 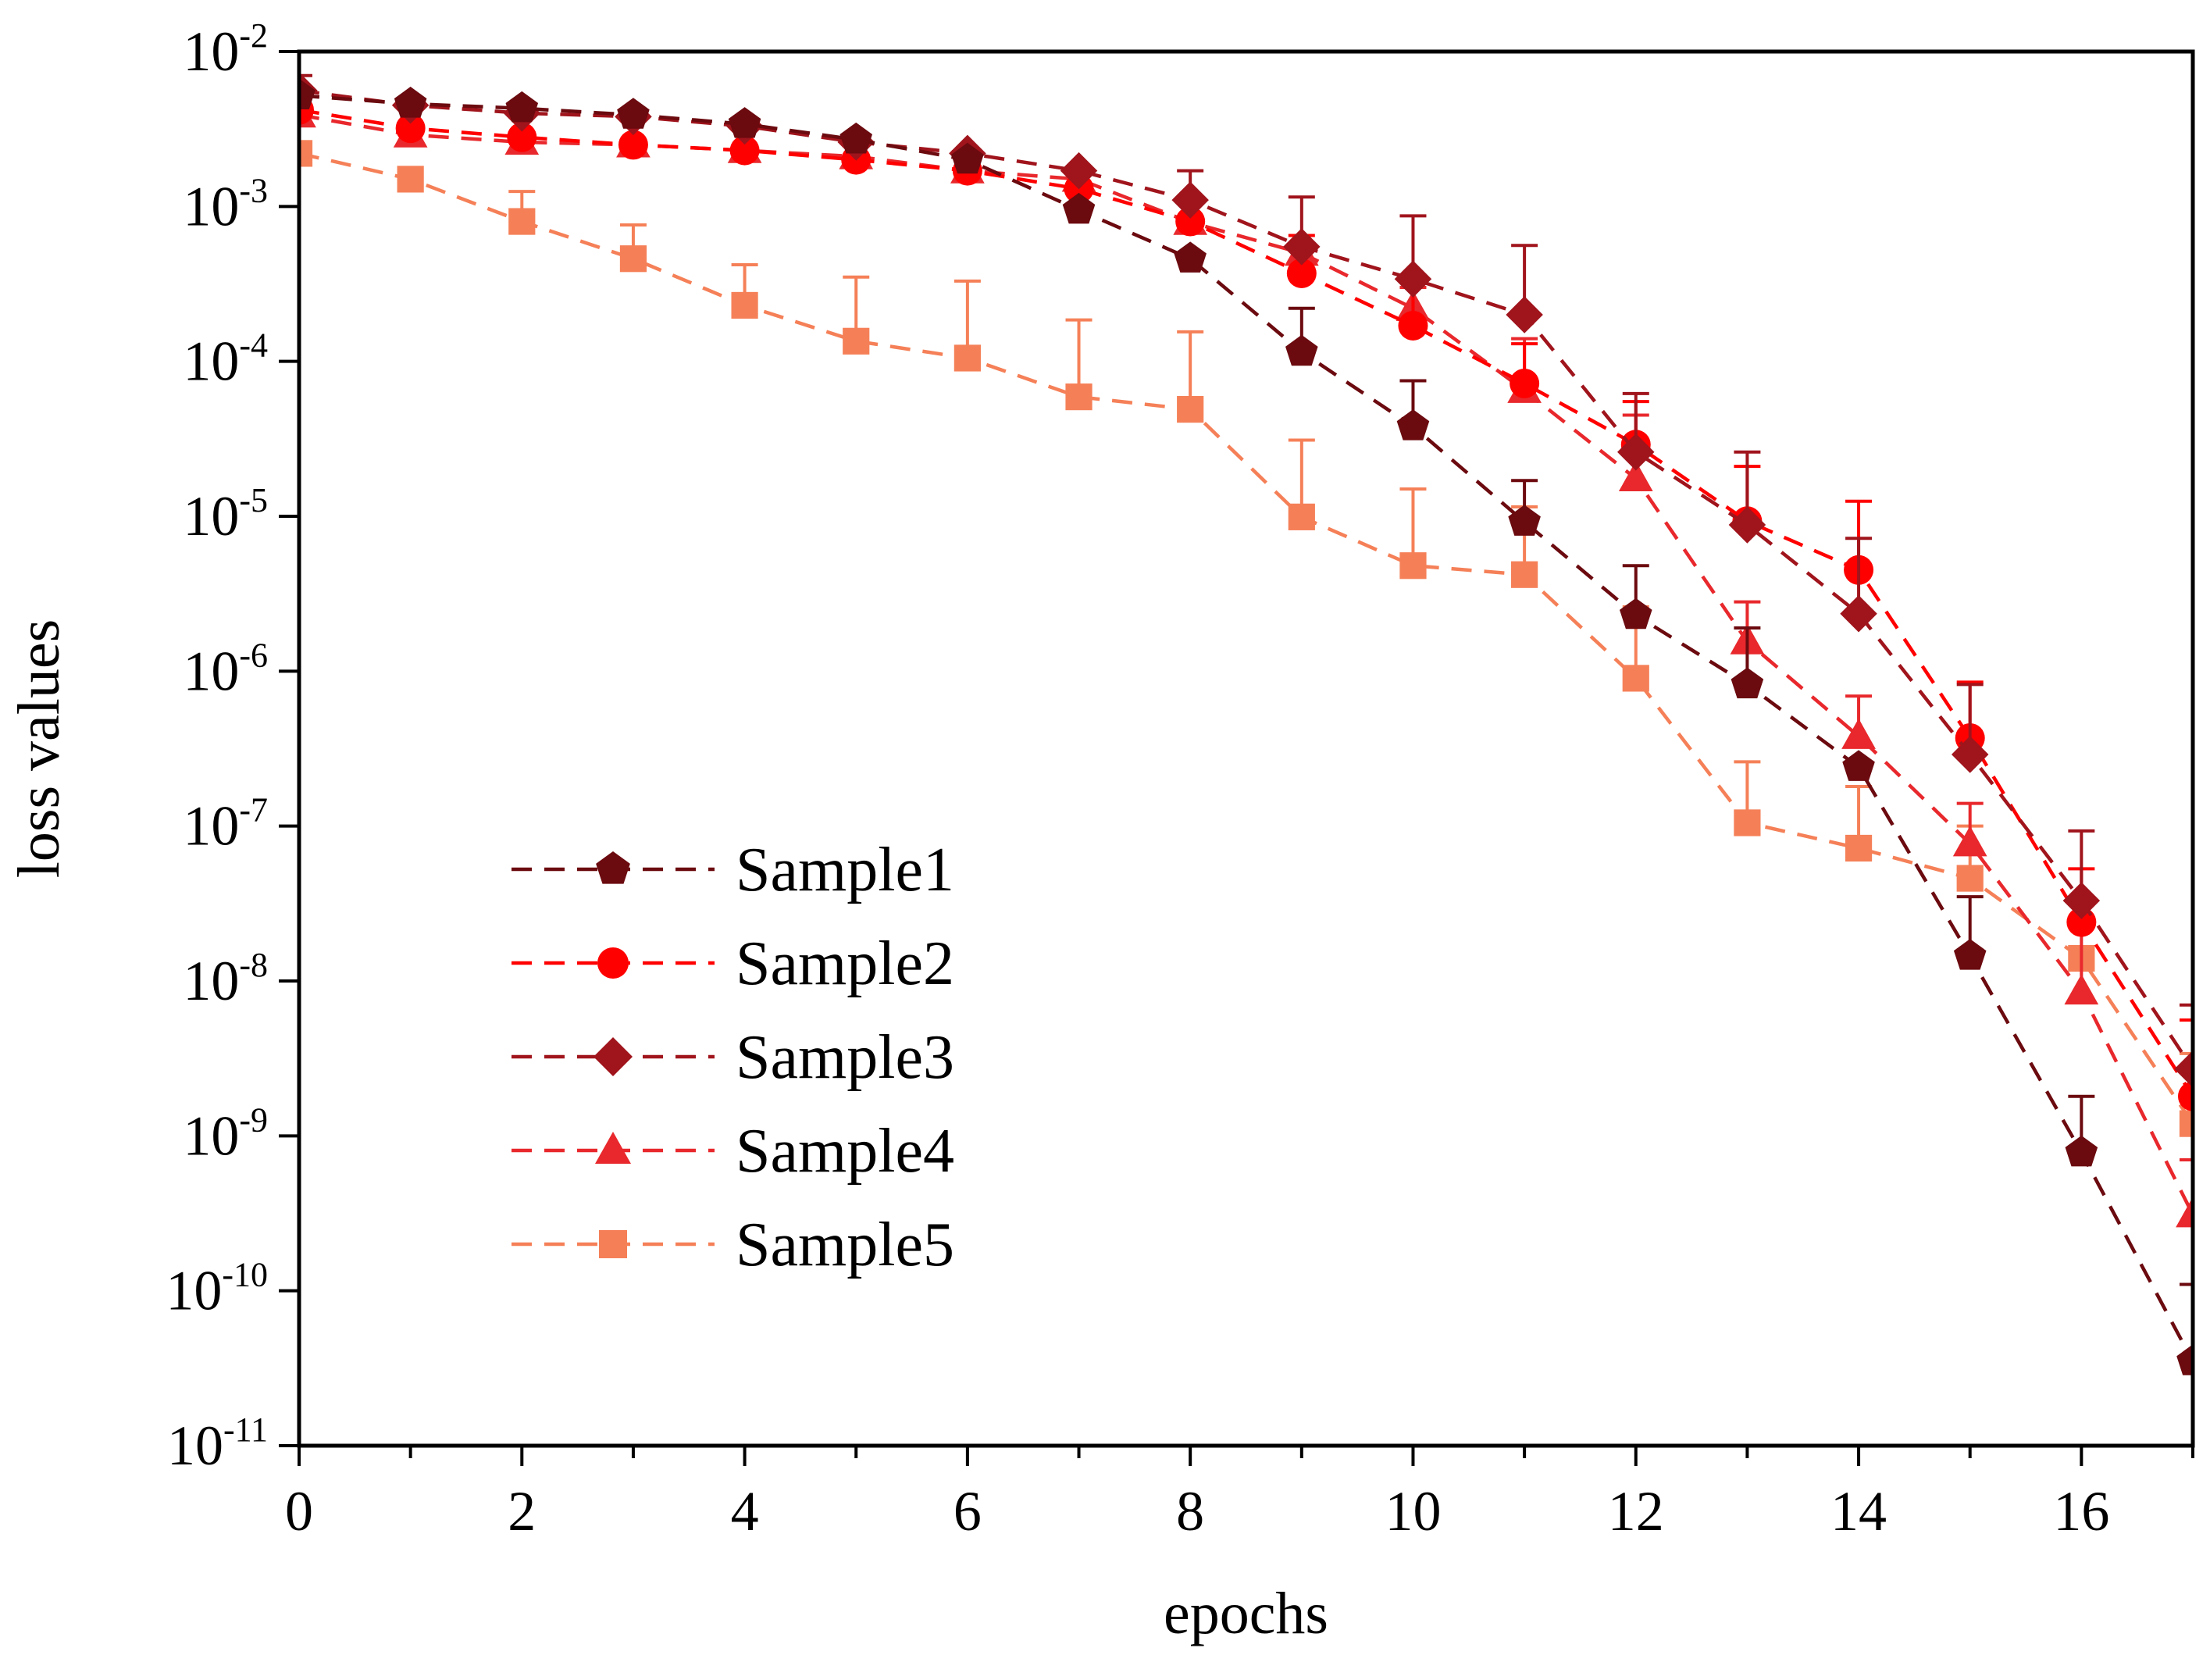 What do you see at coordinates (225, 669) in the screenshot?
I see `y-tick-label: 10⁻⁶` at bounding box center [225, 669].